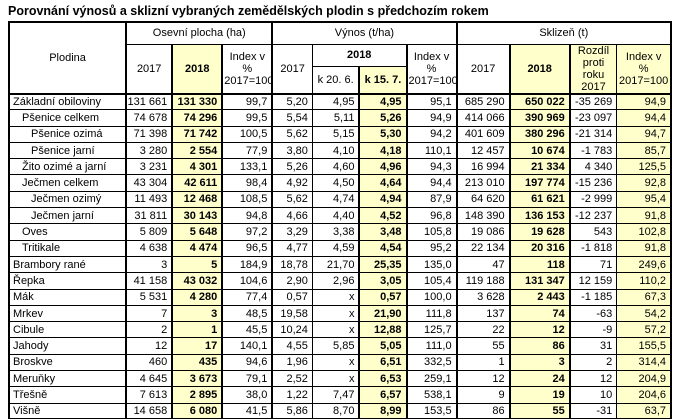 The image size is (679, 419). Describe the element at coordinates (539, 330) in the screenshot. I see `cell-harvest-2018: 12` at that location.